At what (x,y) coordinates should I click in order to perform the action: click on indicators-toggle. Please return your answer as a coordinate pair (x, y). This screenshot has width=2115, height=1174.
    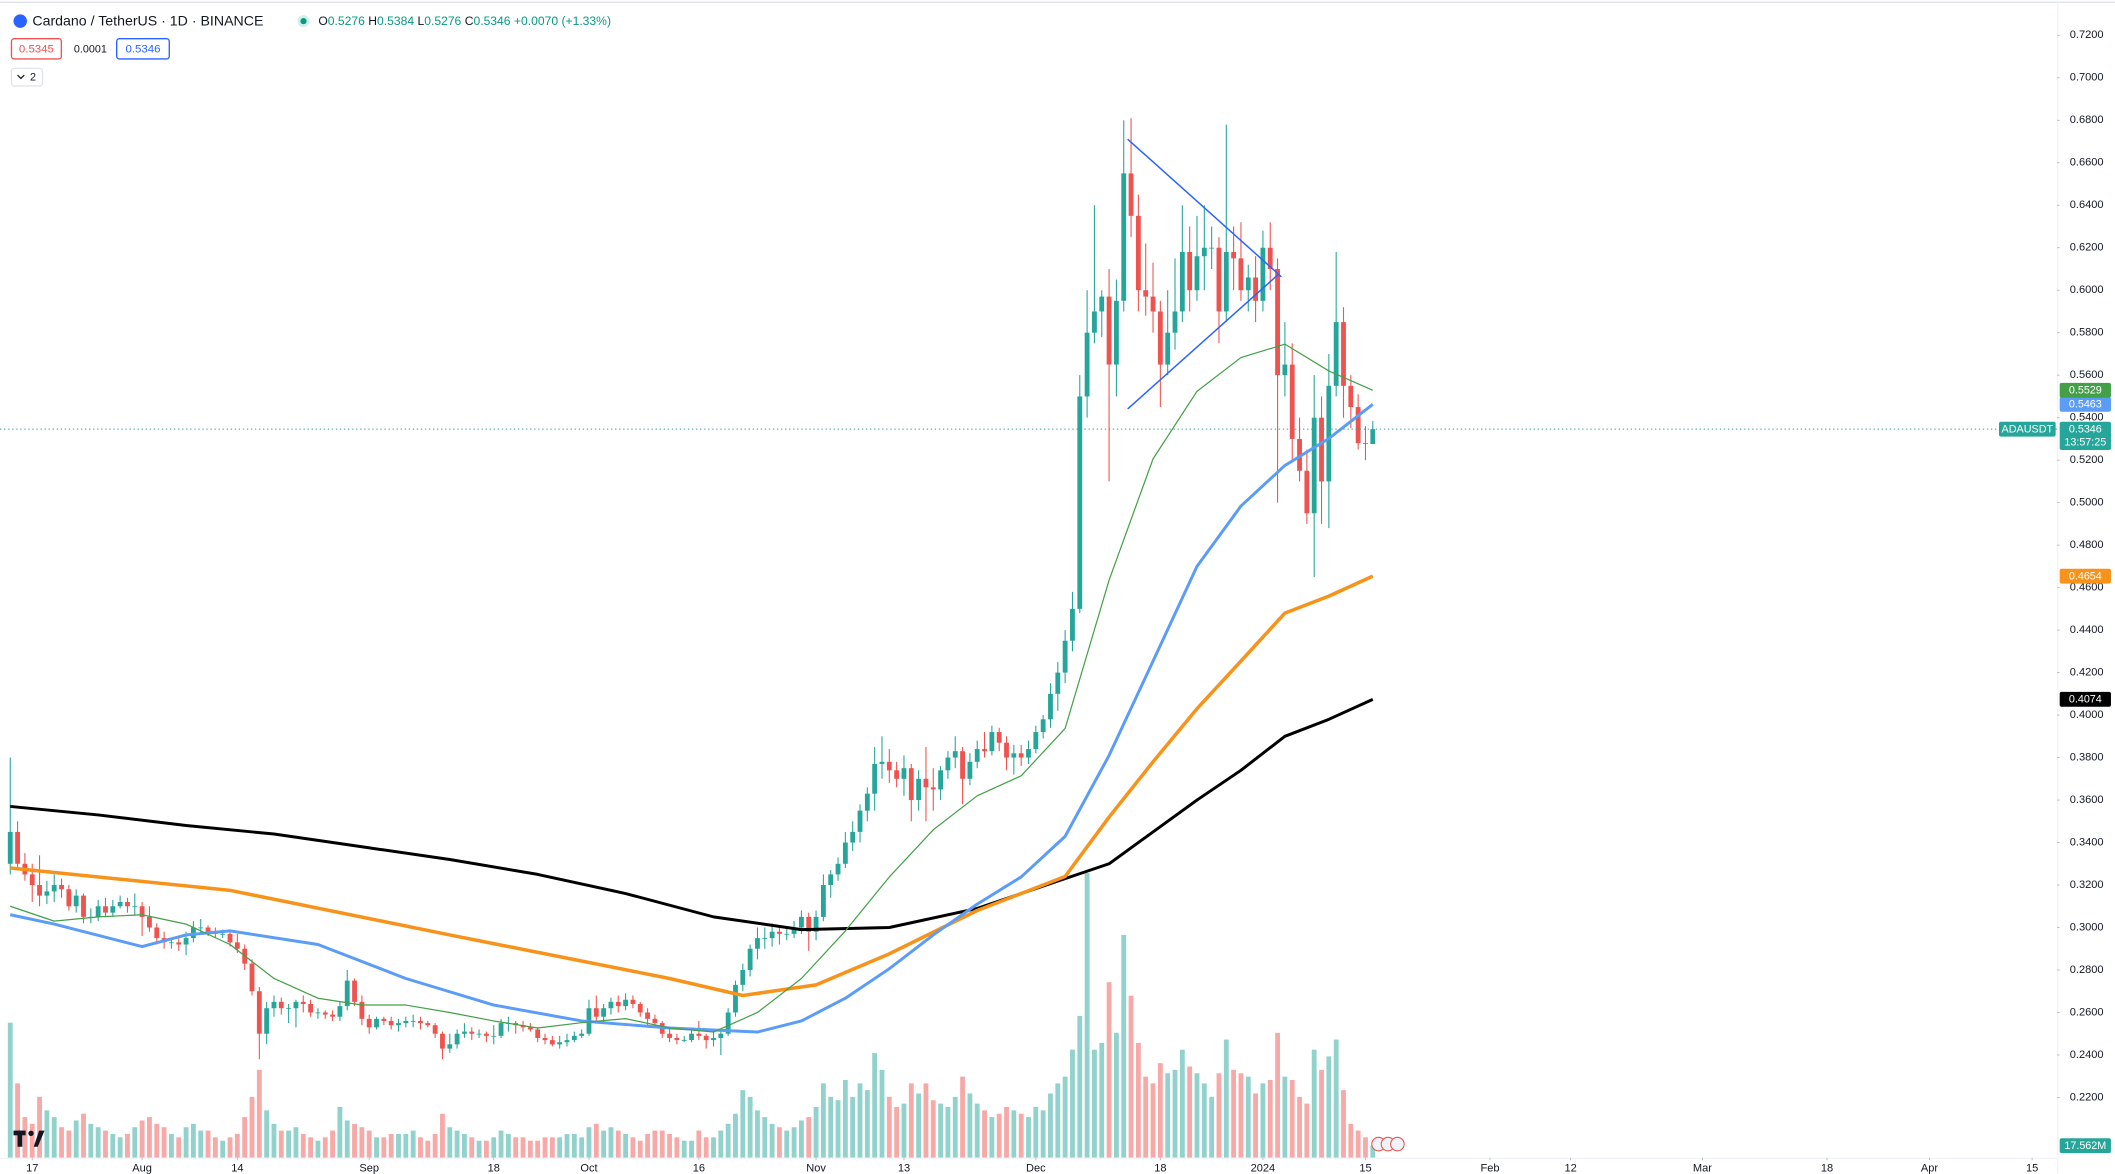
    Looking at the image, I should click on (27, 77).